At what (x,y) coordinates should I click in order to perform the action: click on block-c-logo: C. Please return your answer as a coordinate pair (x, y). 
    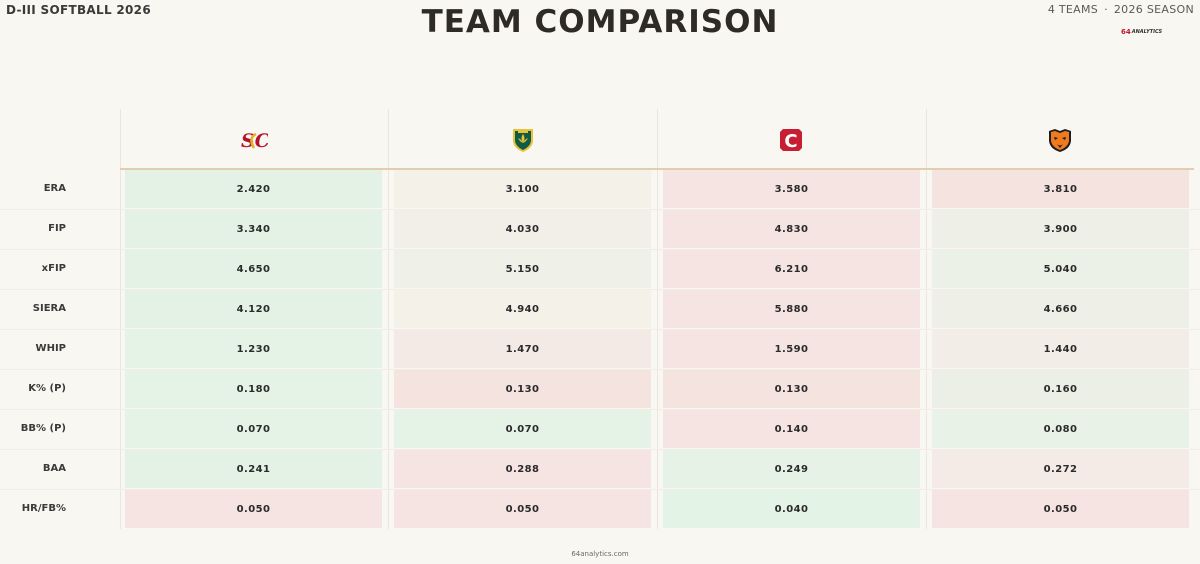
    Looking at the image, I should click on (791, 140).